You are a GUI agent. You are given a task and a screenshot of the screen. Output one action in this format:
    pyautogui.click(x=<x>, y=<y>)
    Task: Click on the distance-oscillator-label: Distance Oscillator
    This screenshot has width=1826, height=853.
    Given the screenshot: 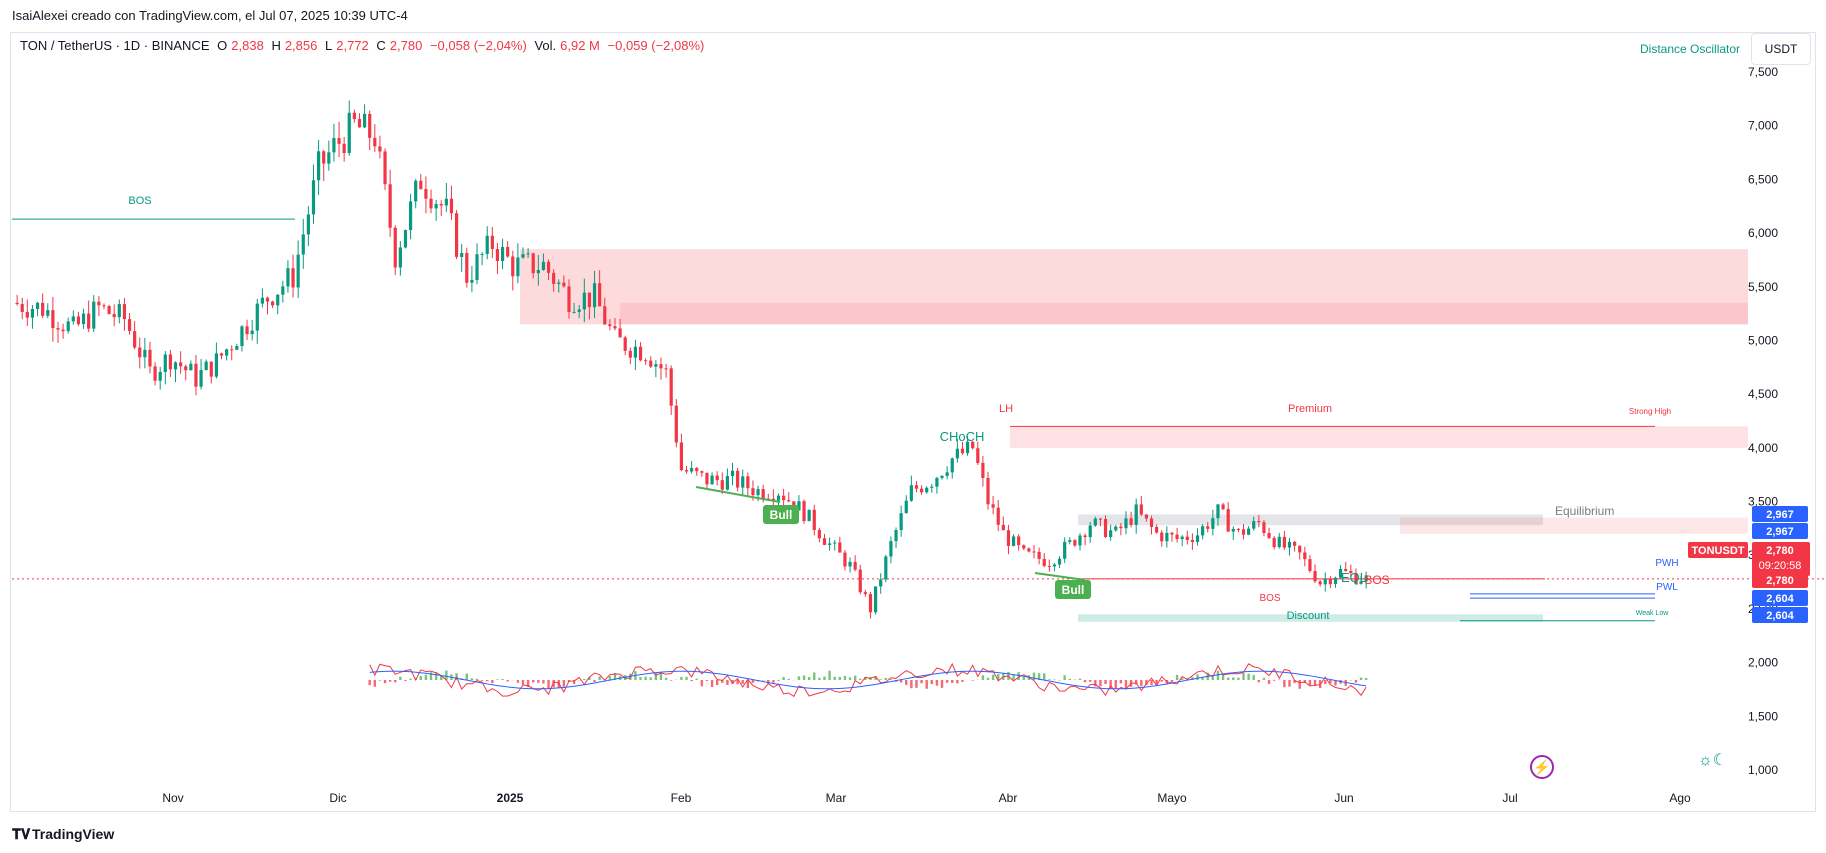 What is the action you would take?
    pyautogui.click(x=1690, y=49)
    